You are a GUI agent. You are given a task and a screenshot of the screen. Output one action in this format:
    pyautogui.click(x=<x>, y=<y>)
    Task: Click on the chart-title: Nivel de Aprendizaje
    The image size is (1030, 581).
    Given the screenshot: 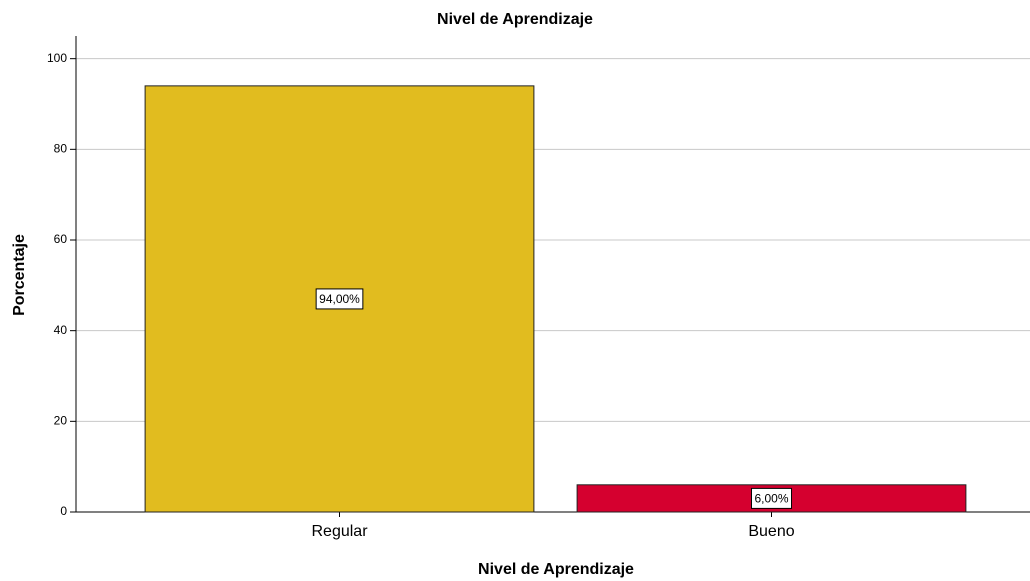 What is the action you would take?
    pyautogui.click(x=515, y=19)
    